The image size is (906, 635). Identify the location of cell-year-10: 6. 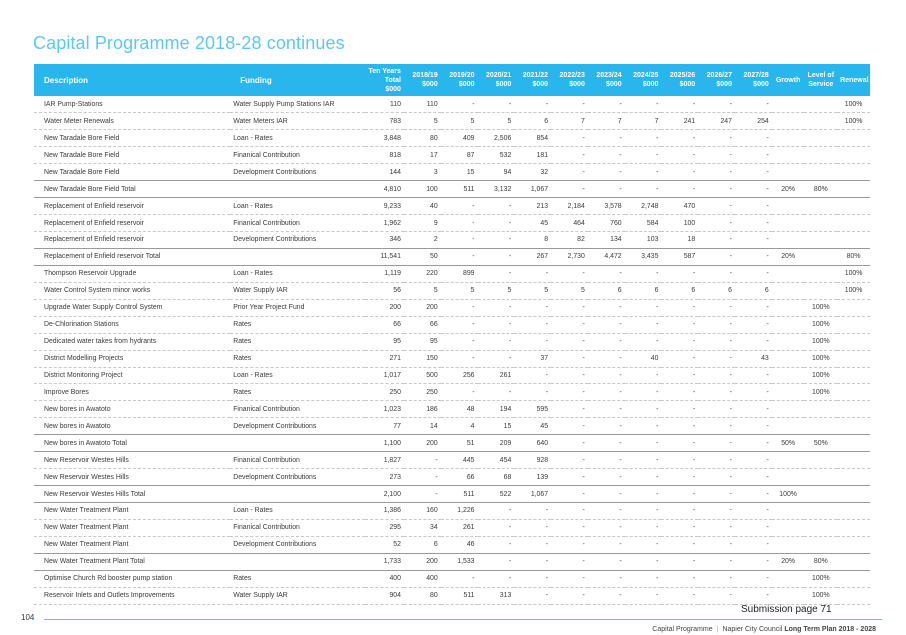
(753, 291).